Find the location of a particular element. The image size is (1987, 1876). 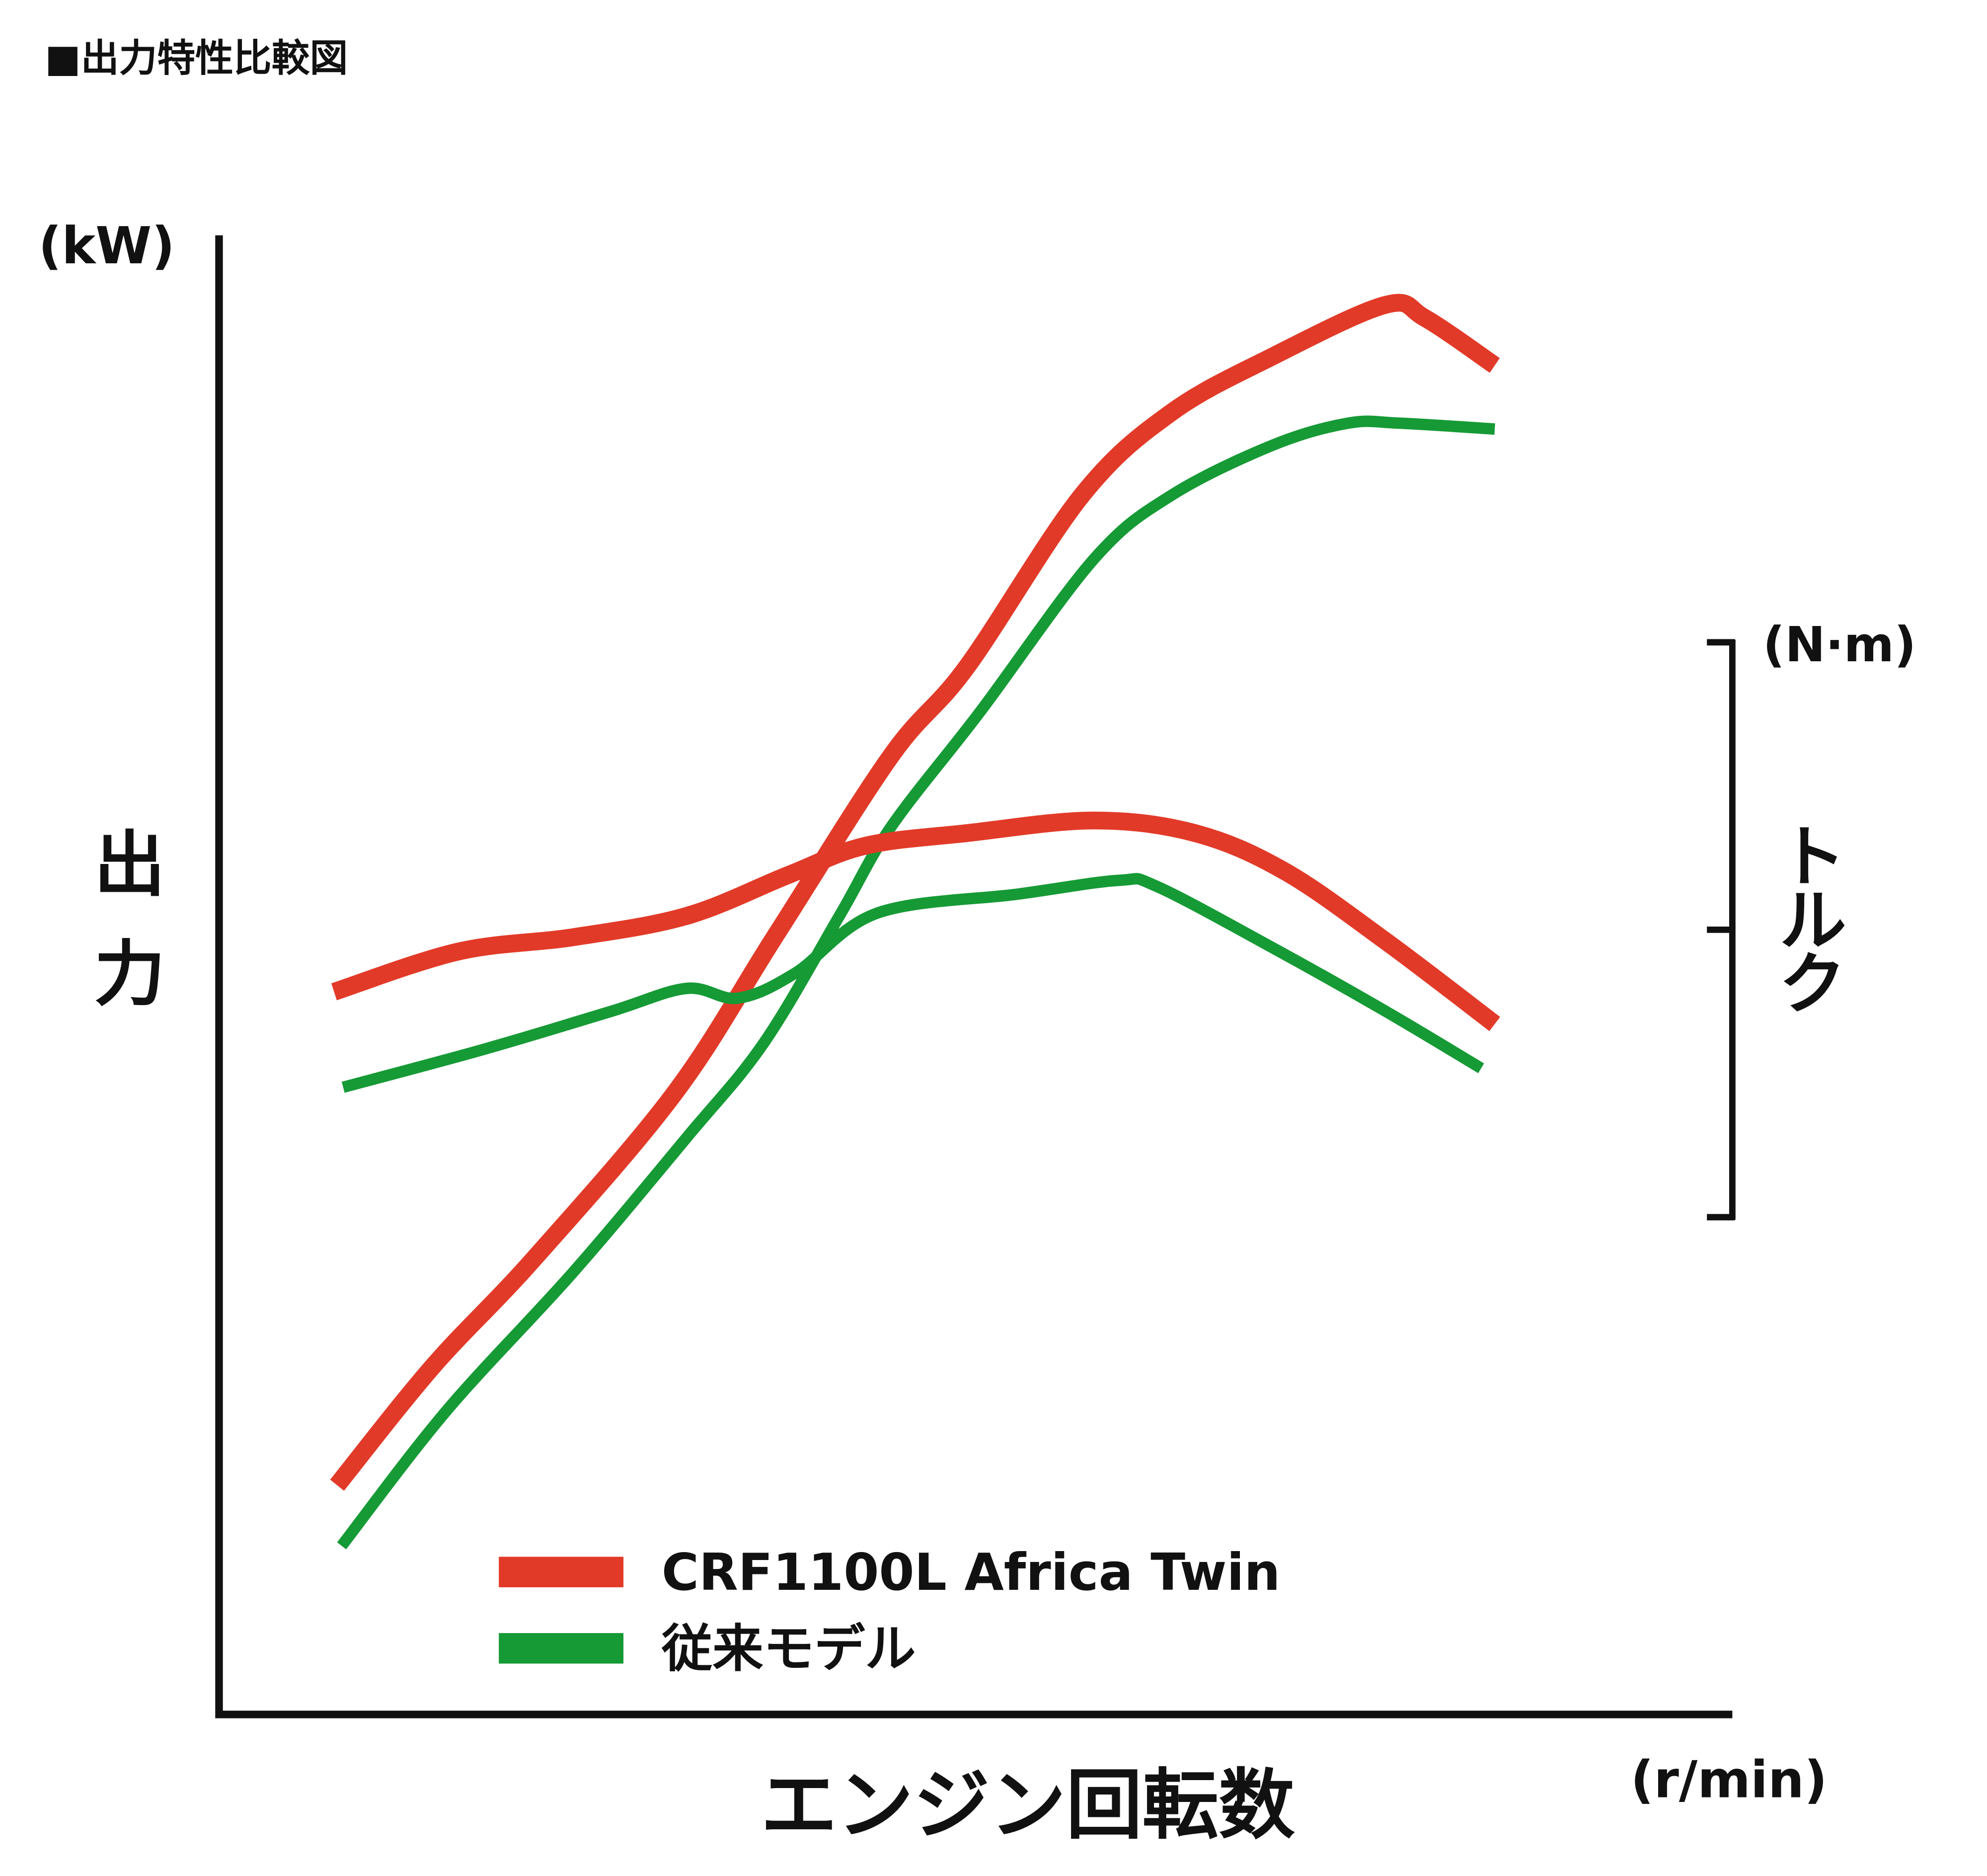

y2-title: トルク is located at coordinates (1806, 916).